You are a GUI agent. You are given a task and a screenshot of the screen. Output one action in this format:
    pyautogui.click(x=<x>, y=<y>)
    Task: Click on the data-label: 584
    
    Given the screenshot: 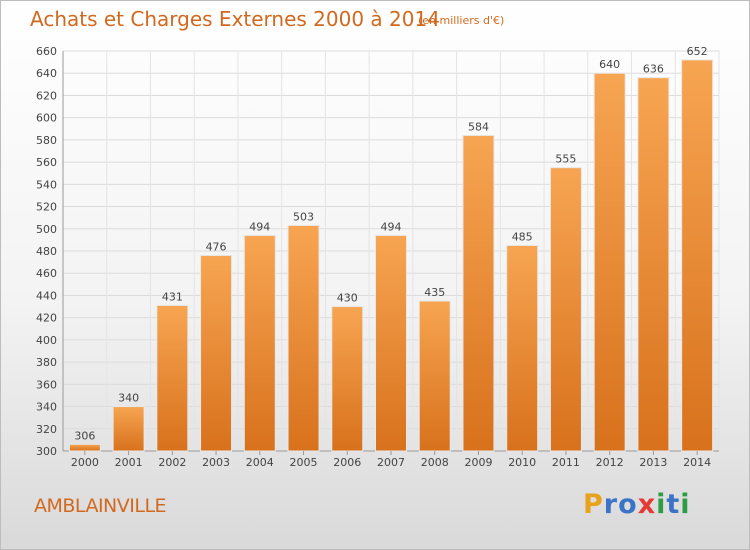 What is the action you would take?
    pyautogui.click(x=478, y=126)
    